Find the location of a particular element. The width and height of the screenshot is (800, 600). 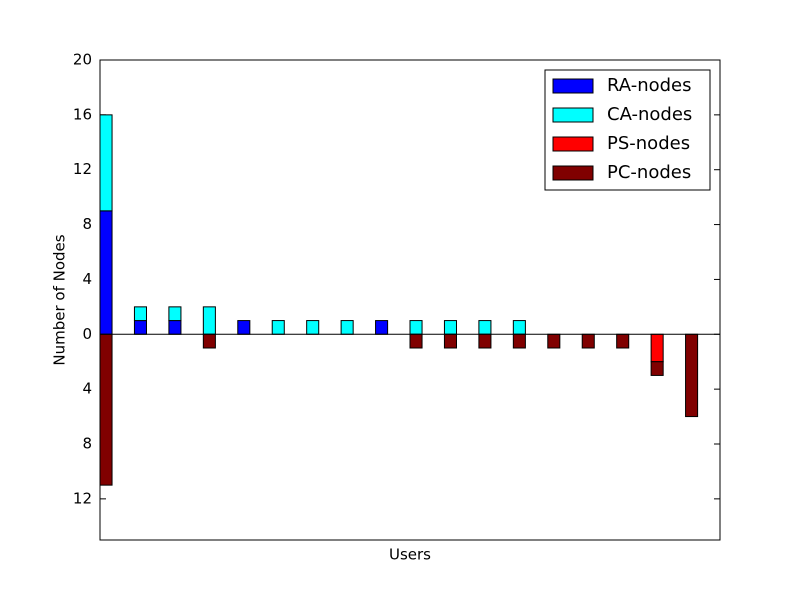

legend-label: CA-nodes is located at coordinates (649, 114).